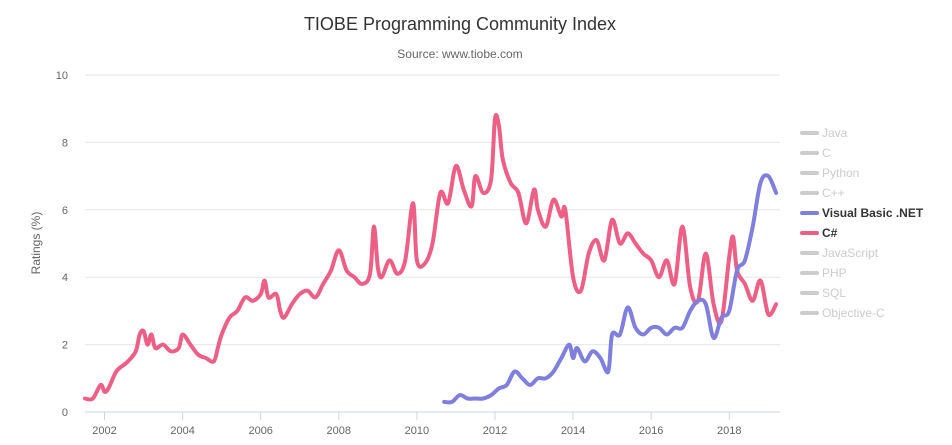 The height and width of the screenshot is (445, 952). Describe the element at coordinates (104, 431) in the screenshot. I see `x-tick-label: 2002` at that location.